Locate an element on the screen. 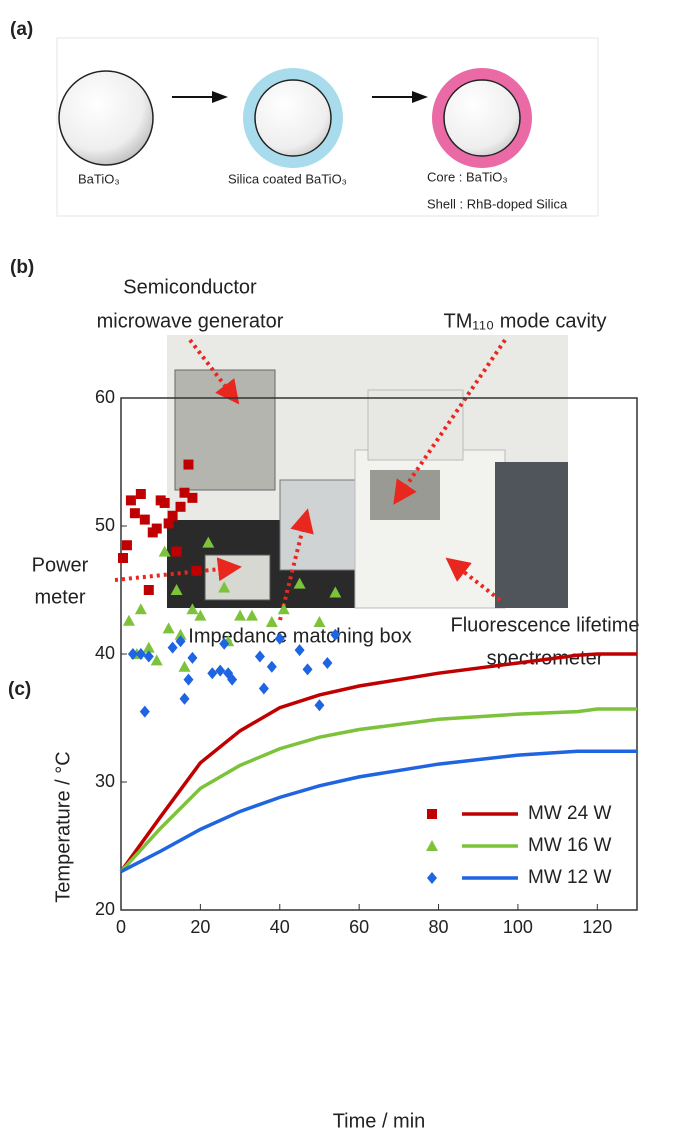  legend-label: MW 16 W is located at coordinates (569, 845).